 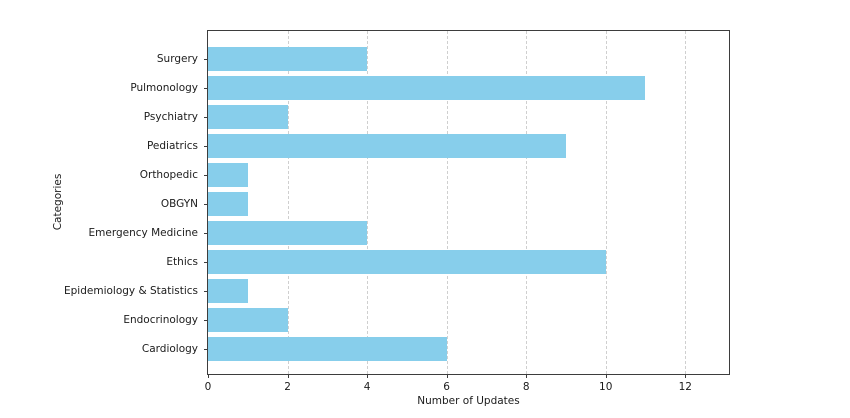 I want to click on bar-obgyn, so click(x=228, y=203).